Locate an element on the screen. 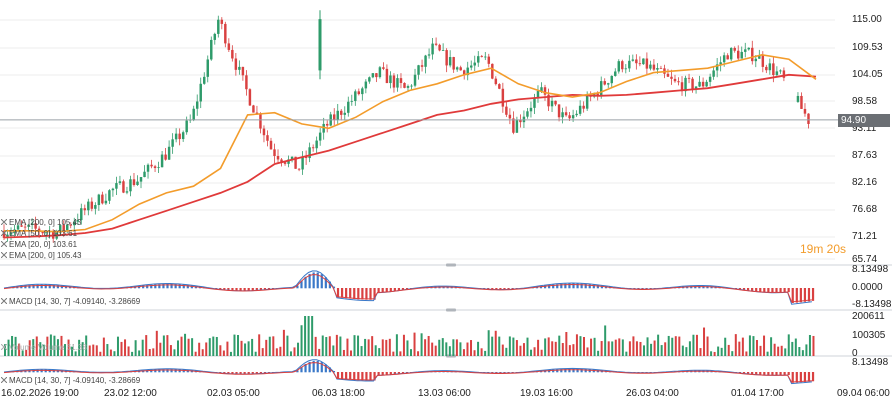 The height and width of the screenshot is (402, 892). price-tick: 82.16 is located at coordinates (865, 182).